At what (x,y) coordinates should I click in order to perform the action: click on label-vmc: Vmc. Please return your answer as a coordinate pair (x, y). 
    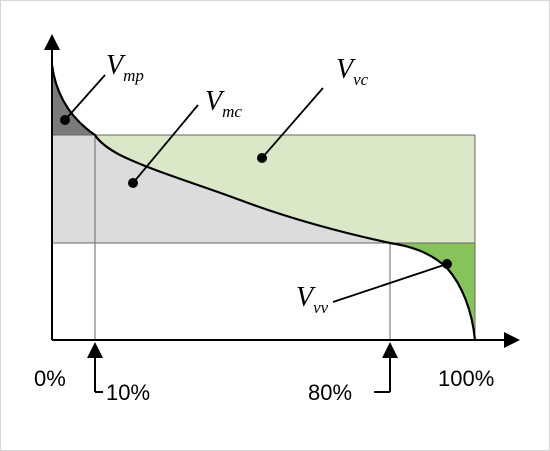
    Looking at the image, I should click on (223, 103).